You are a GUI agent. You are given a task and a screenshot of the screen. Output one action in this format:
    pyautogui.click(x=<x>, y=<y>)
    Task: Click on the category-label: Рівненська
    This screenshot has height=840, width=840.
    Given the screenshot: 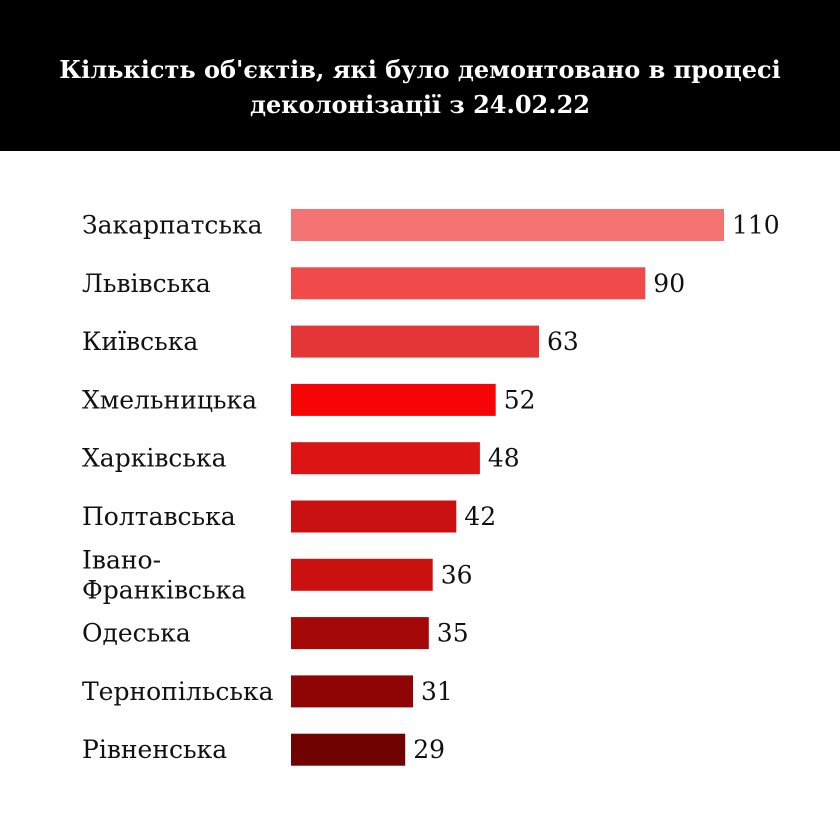 What is the action you would take?
    pyautogui.click(x=154, y=749)
    